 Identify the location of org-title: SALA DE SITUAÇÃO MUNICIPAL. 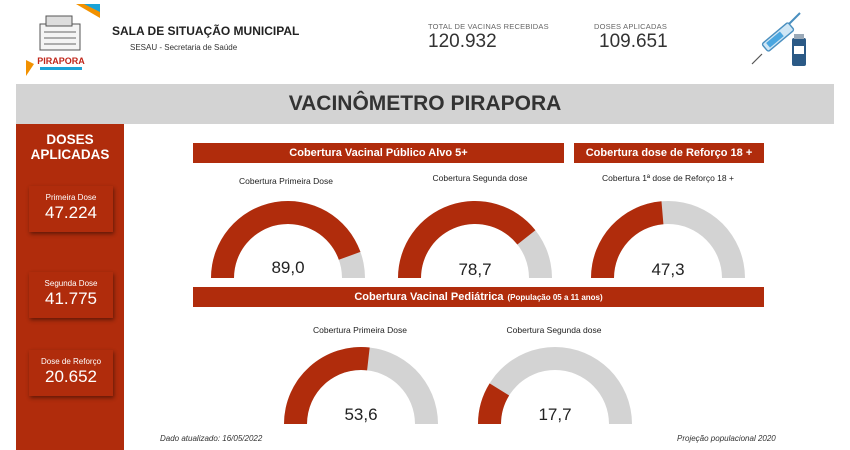
(206, 31).